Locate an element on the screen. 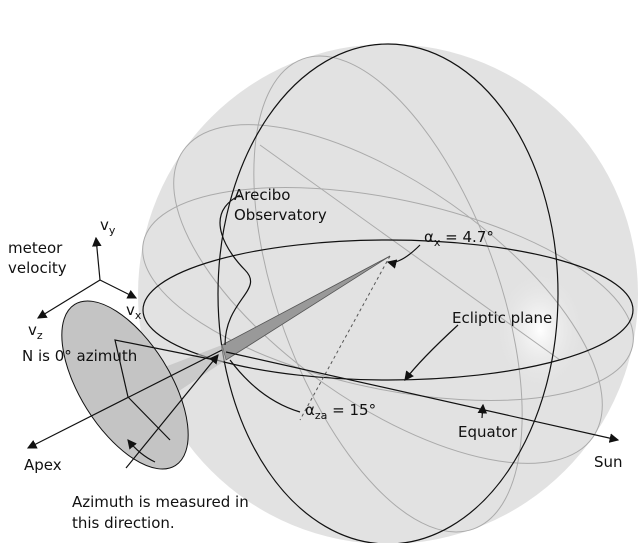  alpha-za-label: αza = 15° is located at coordinates (340, 411).